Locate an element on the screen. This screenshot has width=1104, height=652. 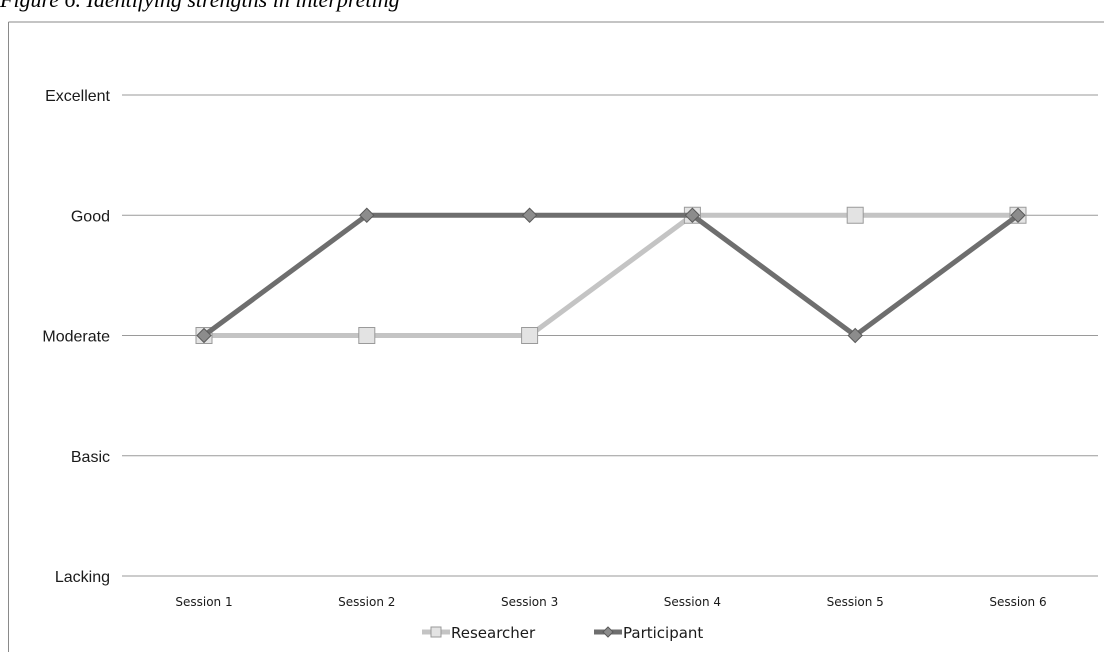
x-tick-label-6: Session 6 is located at coordinates (1017, 602).